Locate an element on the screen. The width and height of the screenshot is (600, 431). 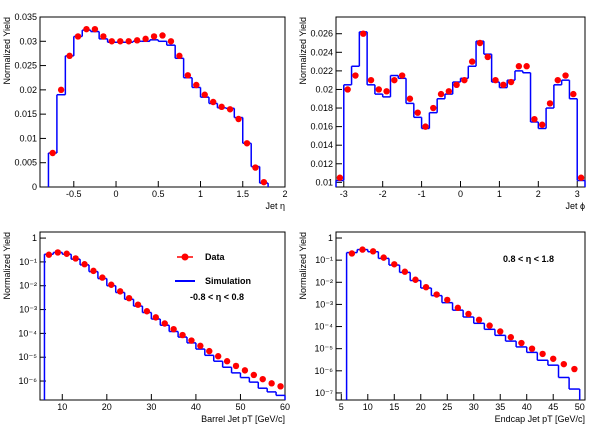
y-tick-label: 10⁻⁶ is located at coordinates (28, 381).